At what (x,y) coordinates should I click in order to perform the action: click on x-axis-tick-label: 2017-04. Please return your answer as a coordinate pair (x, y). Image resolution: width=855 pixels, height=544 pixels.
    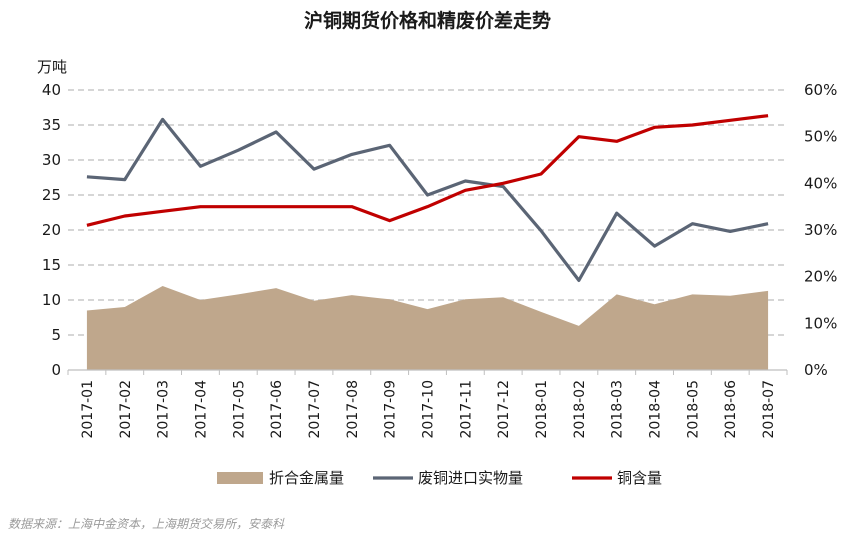
    Looking at the image, I should click on (201, 409).